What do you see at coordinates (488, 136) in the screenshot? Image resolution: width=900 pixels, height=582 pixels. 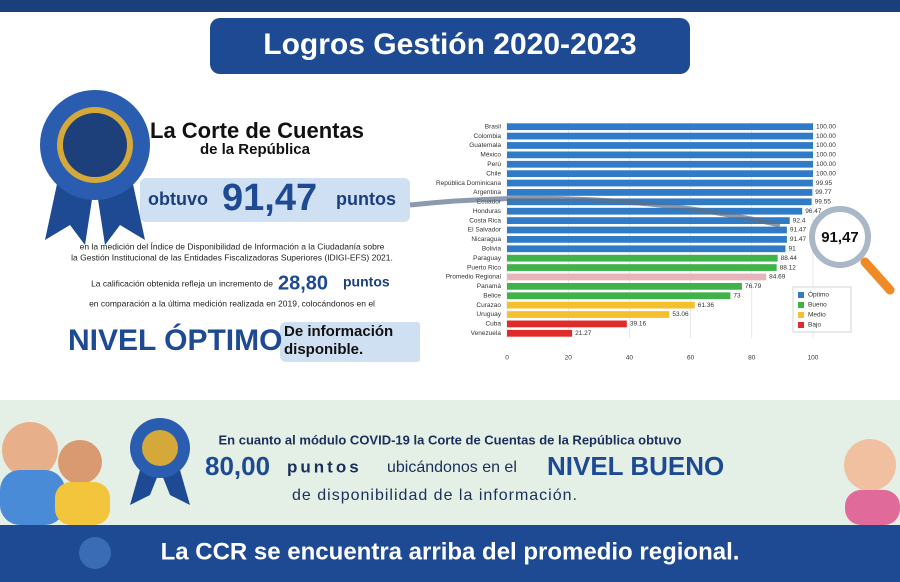 I see `y-tick-label: Colombia` at bounding box center [488, 136].